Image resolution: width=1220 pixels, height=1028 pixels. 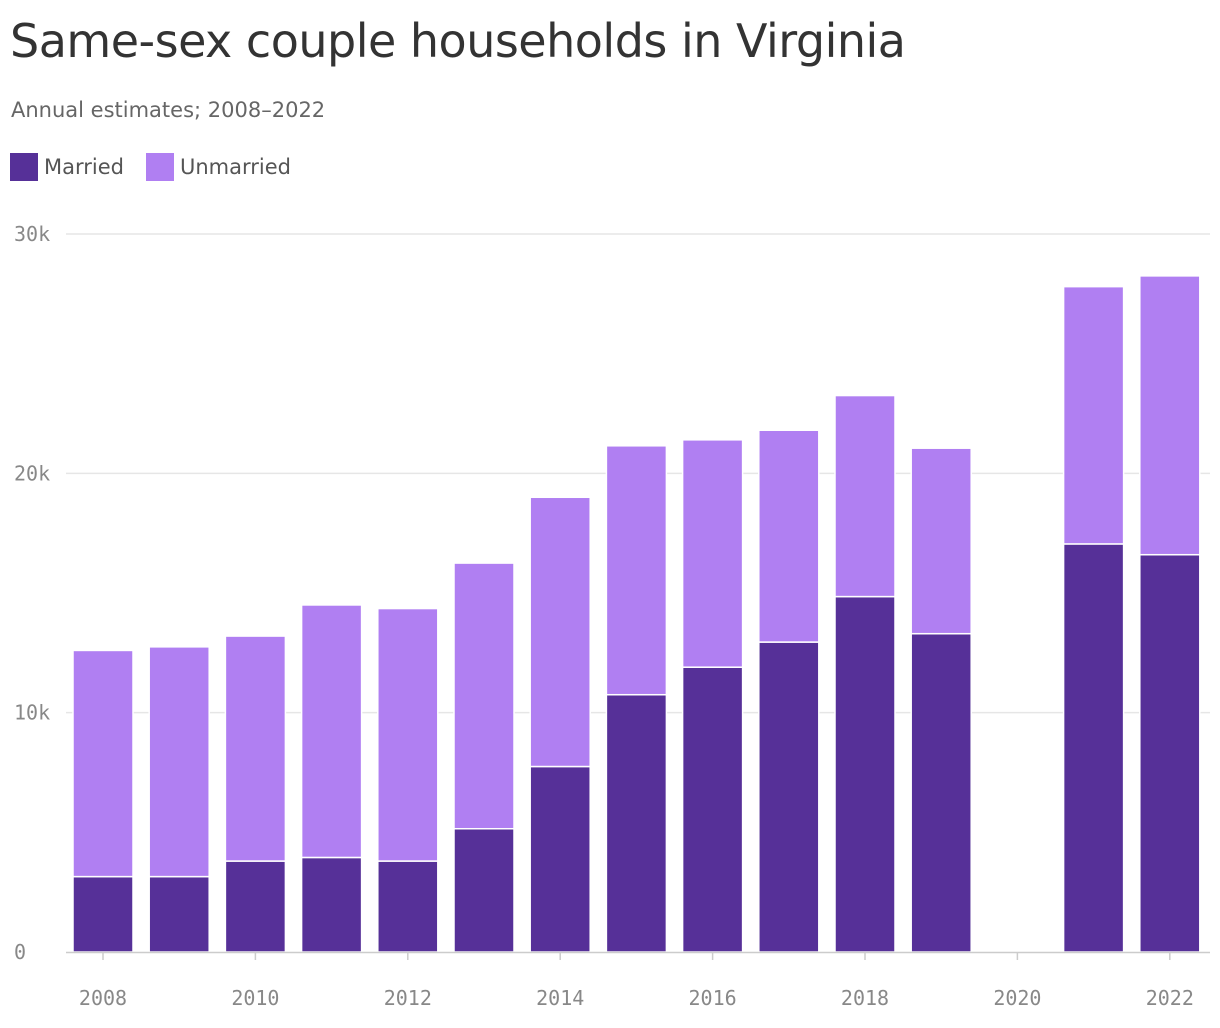 What do you see at coordinates (32, 234) in the screenshot?
I see `y-tick-label-30k: 30k` at bounding box center [32, 234].